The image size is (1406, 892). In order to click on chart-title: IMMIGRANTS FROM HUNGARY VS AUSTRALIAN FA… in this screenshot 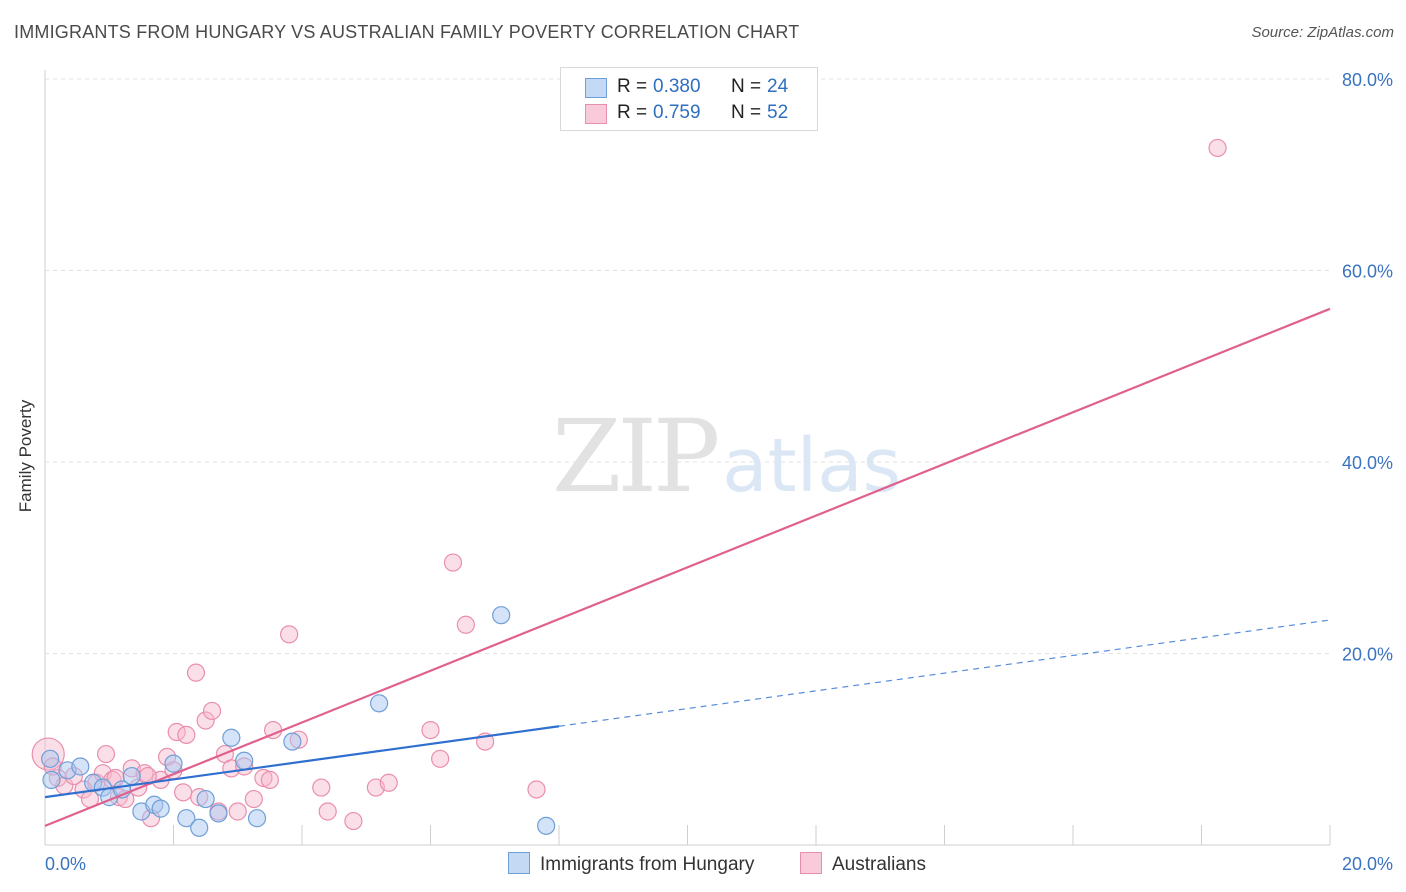, I will do `click(407, 32)`.